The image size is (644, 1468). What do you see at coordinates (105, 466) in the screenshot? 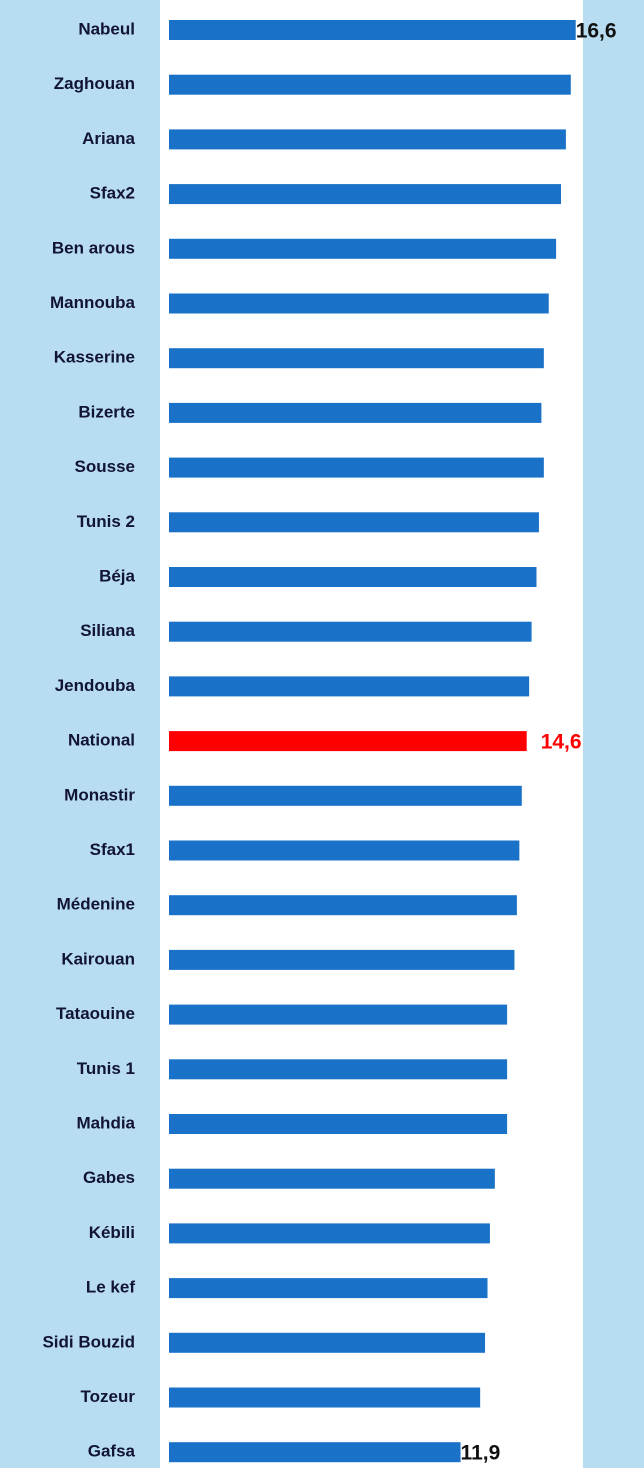
I see `y-tick-label: Sousse` at bounding box center [105, 466].